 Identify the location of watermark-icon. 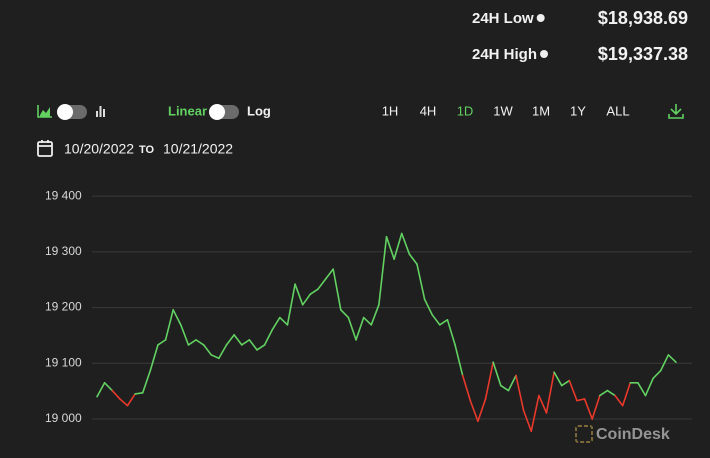
(584, 434).